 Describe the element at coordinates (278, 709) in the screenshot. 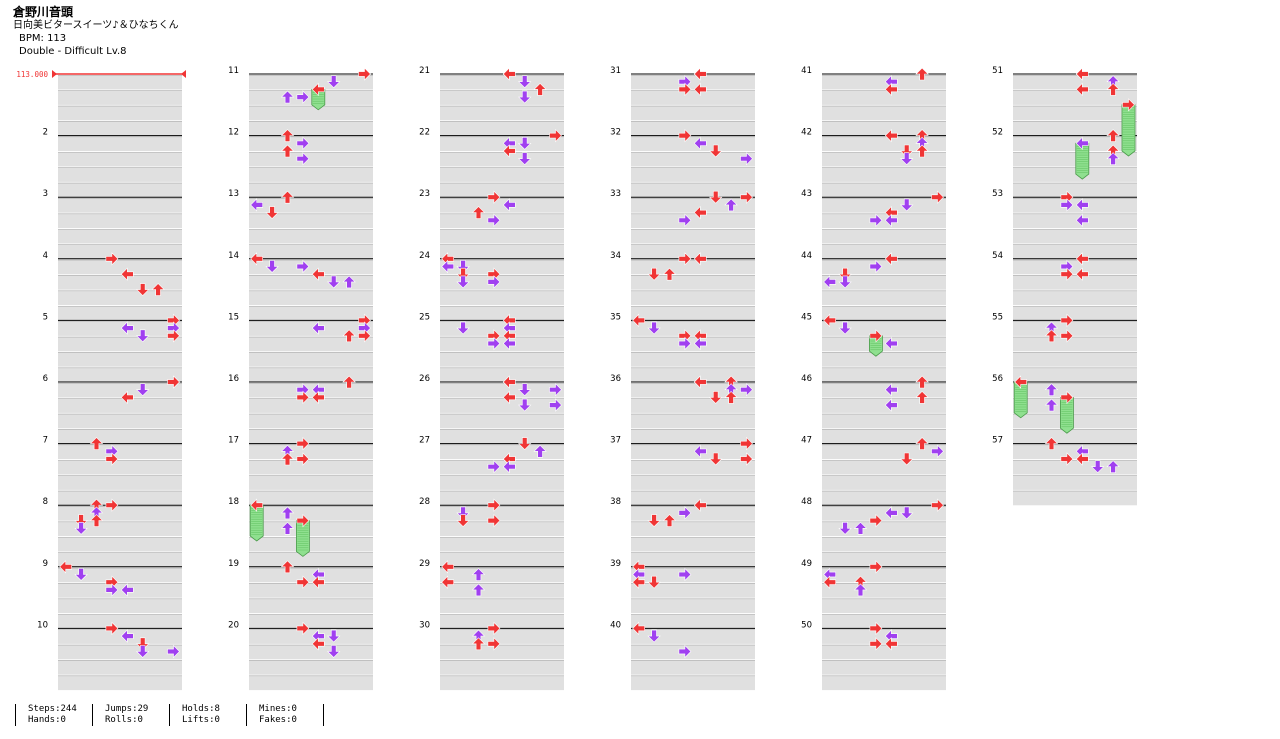

I see `stat-mines: Mines:0` at that location.